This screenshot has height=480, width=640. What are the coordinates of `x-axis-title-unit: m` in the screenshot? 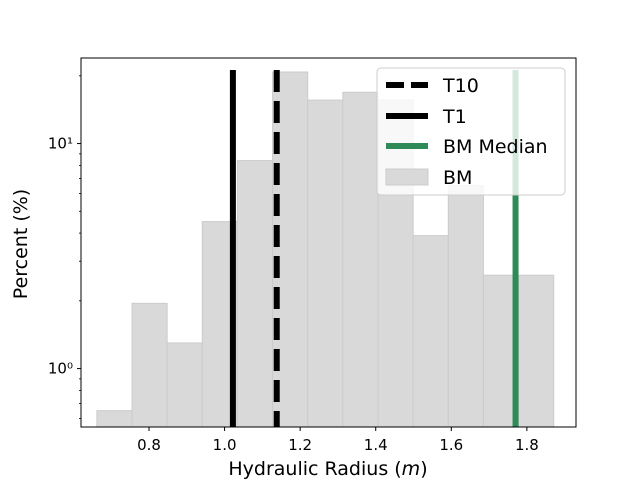 It's located at (411, 469).